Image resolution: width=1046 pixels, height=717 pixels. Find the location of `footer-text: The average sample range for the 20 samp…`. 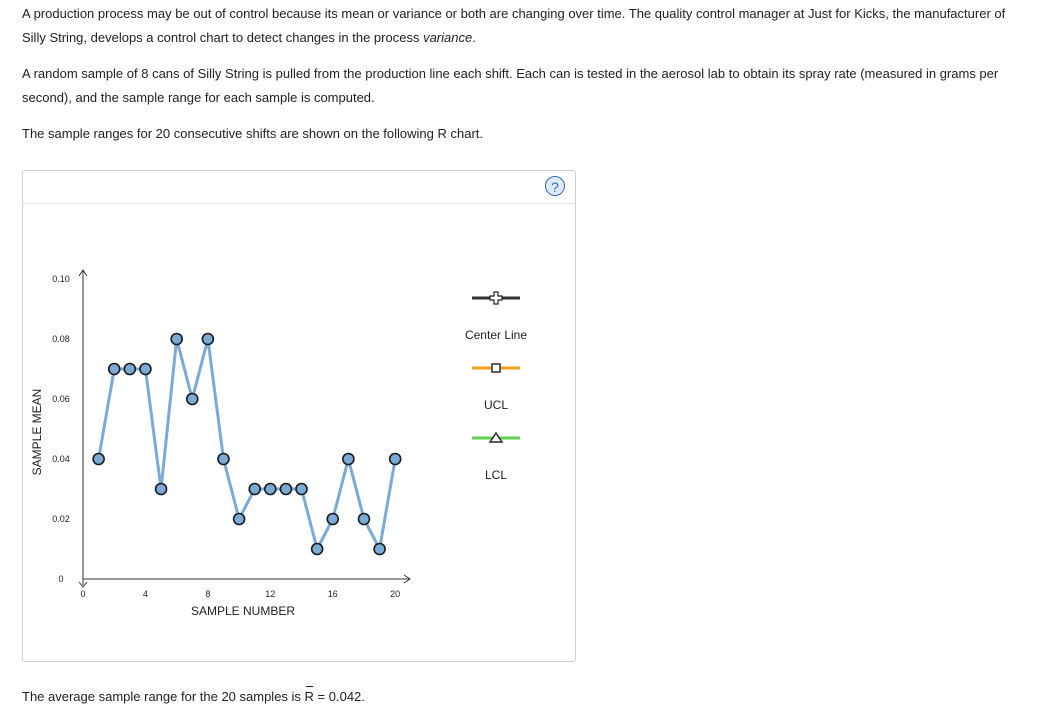

footer-text: The average sample range for the 20 samp… is located at coordinates (527, 697).